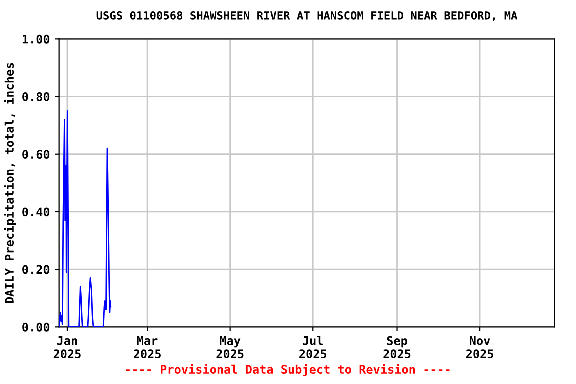 This screenshot has height=384, width=576. Describe the element at coordinates (85, 219) in the screenshot. I see `line-series` at that location.